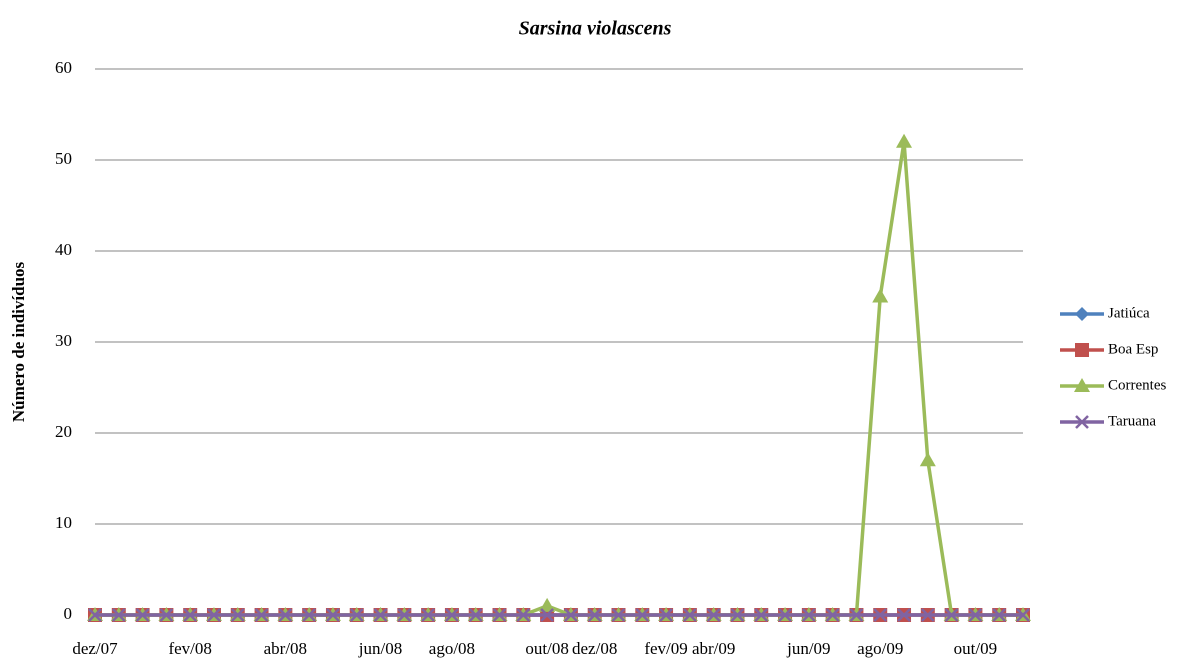 The image size is (1192, 662). Describe the element at coordinates (285, 648) in the screenshot. I see `x-tick-label: abr/08` at that location.